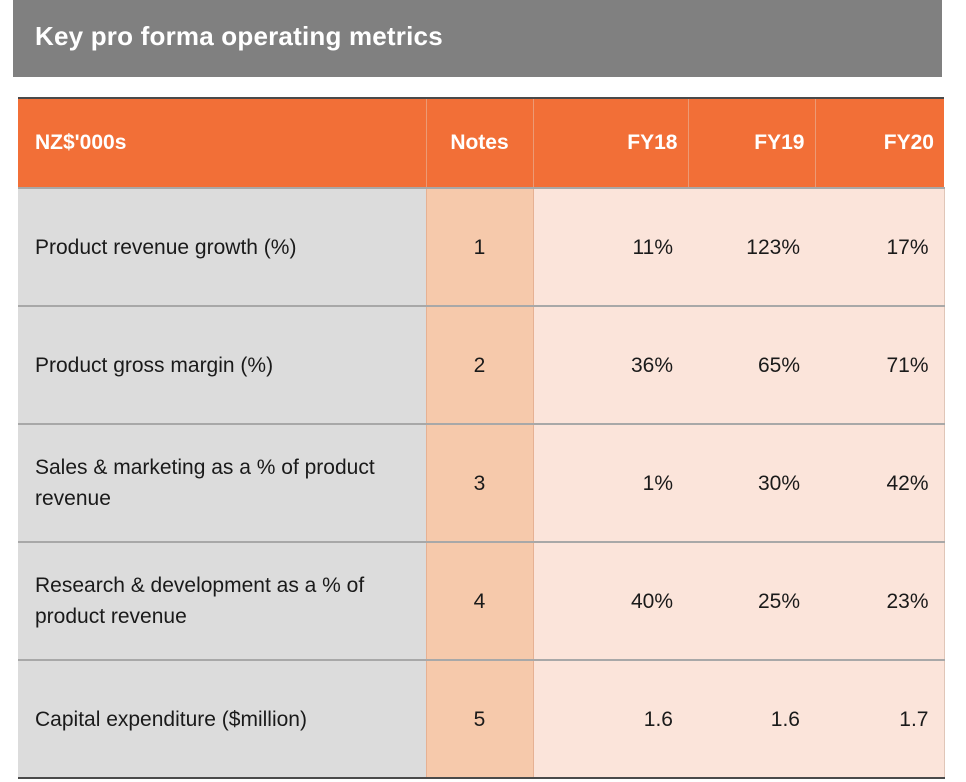 Image resolution: width=966 pixels, height=782 pixels. What do you see at coordinates (610, 718) in the screenshot?
I see `fy18-cell: 1.6` at bounding box center [610, 718].